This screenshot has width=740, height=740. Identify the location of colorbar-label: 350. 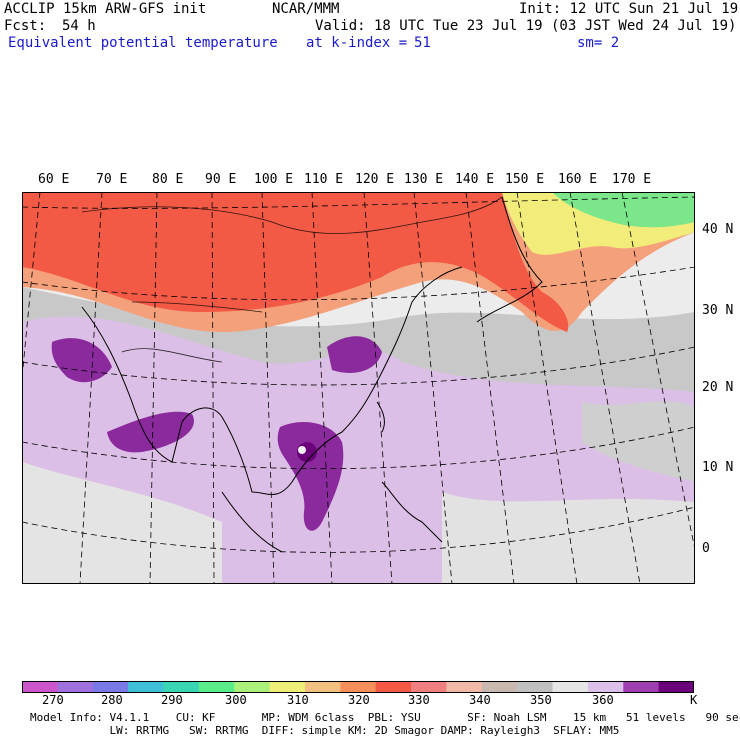
(541, 700).